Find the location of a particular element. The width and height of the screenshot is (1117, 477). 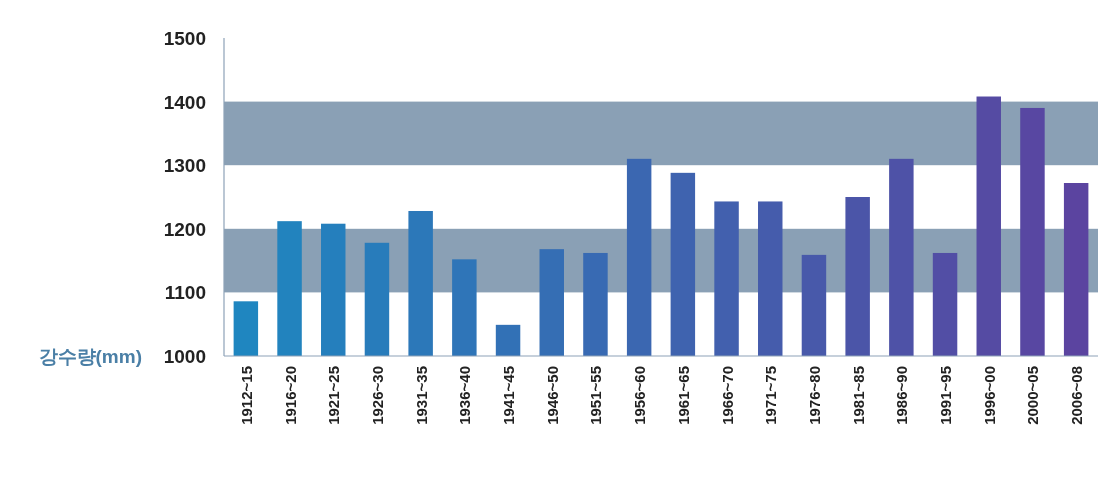

x-tick-label: 2000~05 is located at coordinates (1033, 395).